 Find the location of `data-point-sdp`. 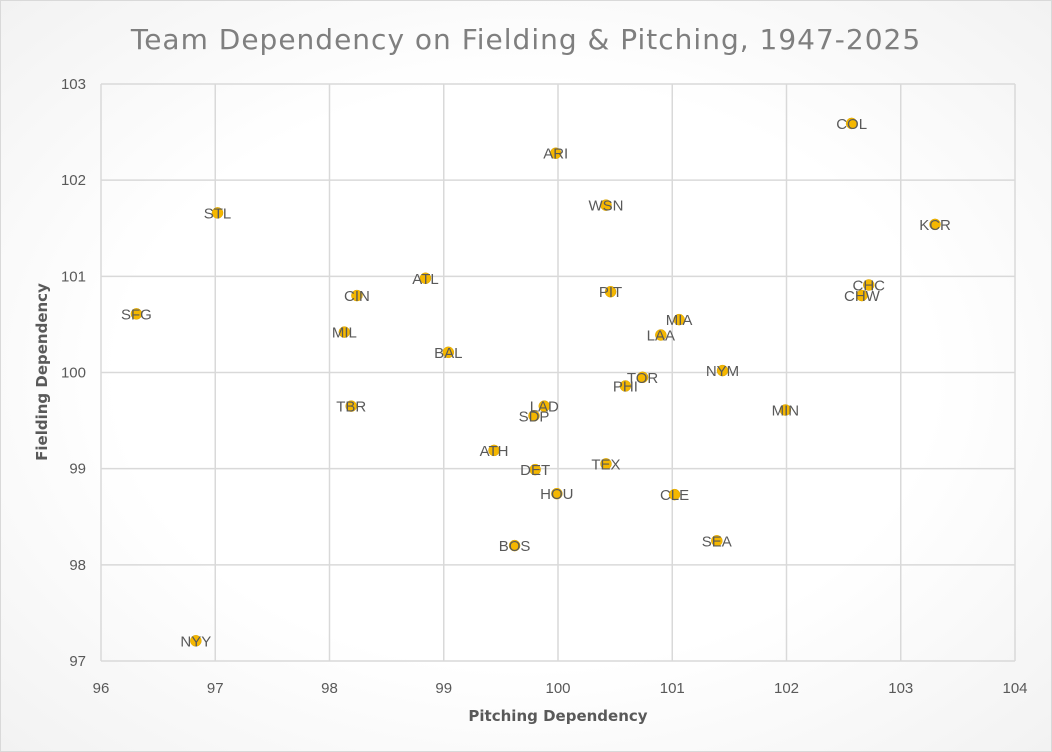

data-point-sdp is located at coordinates (534, 416).